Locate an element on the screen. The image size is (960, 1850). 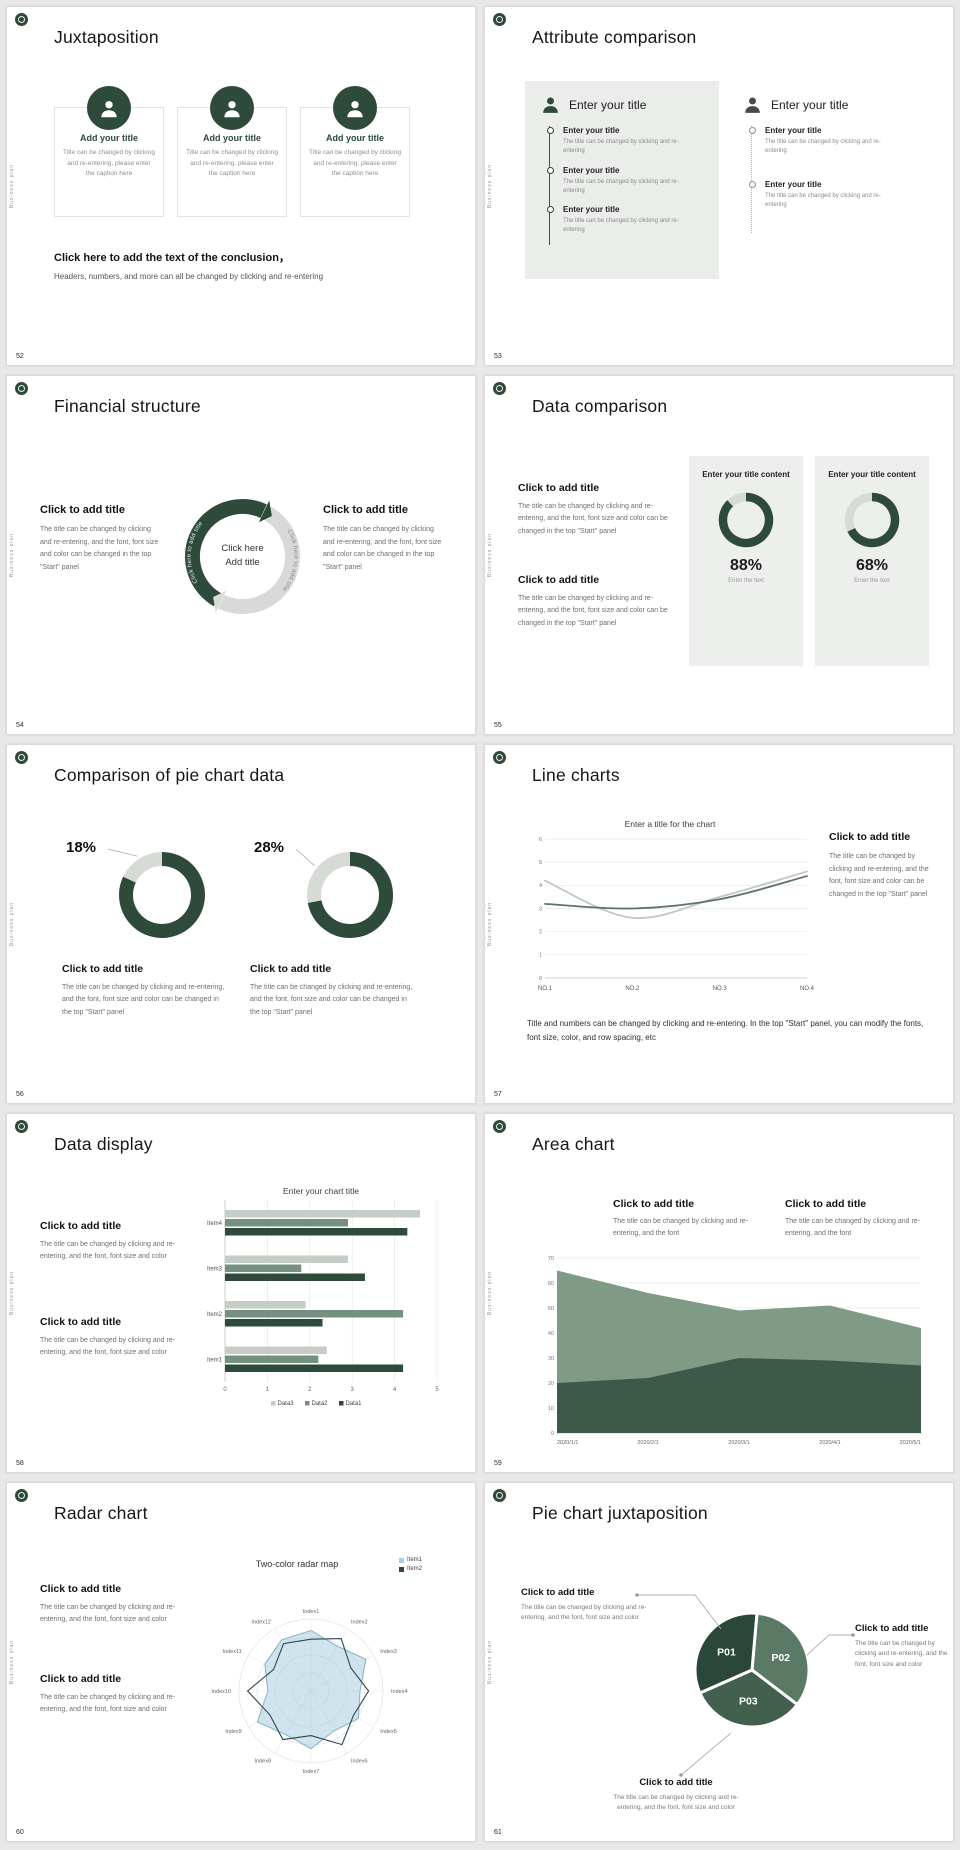
chart-legend: Item1 Item2 is located at coordinates (410, 1566).